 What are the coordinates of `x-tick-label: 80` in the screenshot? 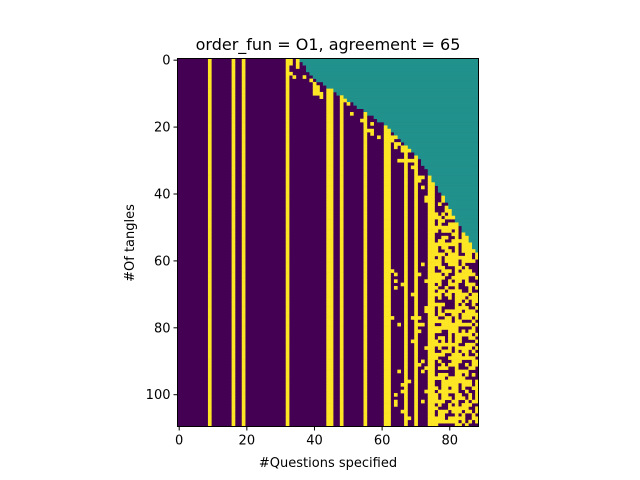 It's located at (449, 441).